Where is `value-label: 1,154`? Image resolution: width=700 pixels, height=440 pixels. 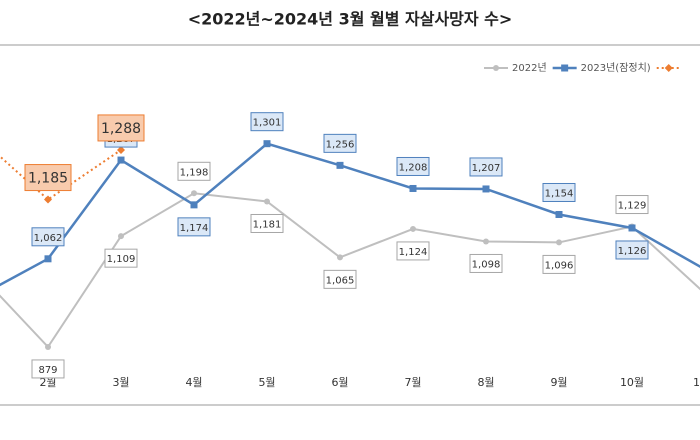 value-label: 1,154 is located at coordinates (559, 193).